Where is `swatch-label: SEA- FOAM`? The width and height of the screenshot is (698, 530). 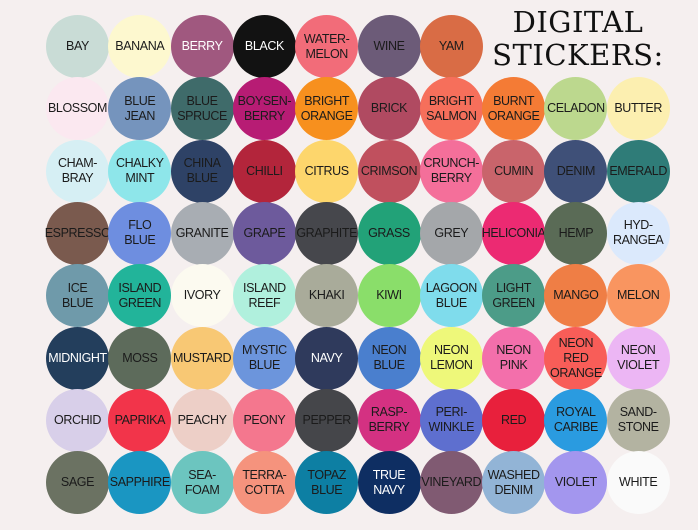
swatch-label: SEA- FOAM is located at coordinates (202, 482).